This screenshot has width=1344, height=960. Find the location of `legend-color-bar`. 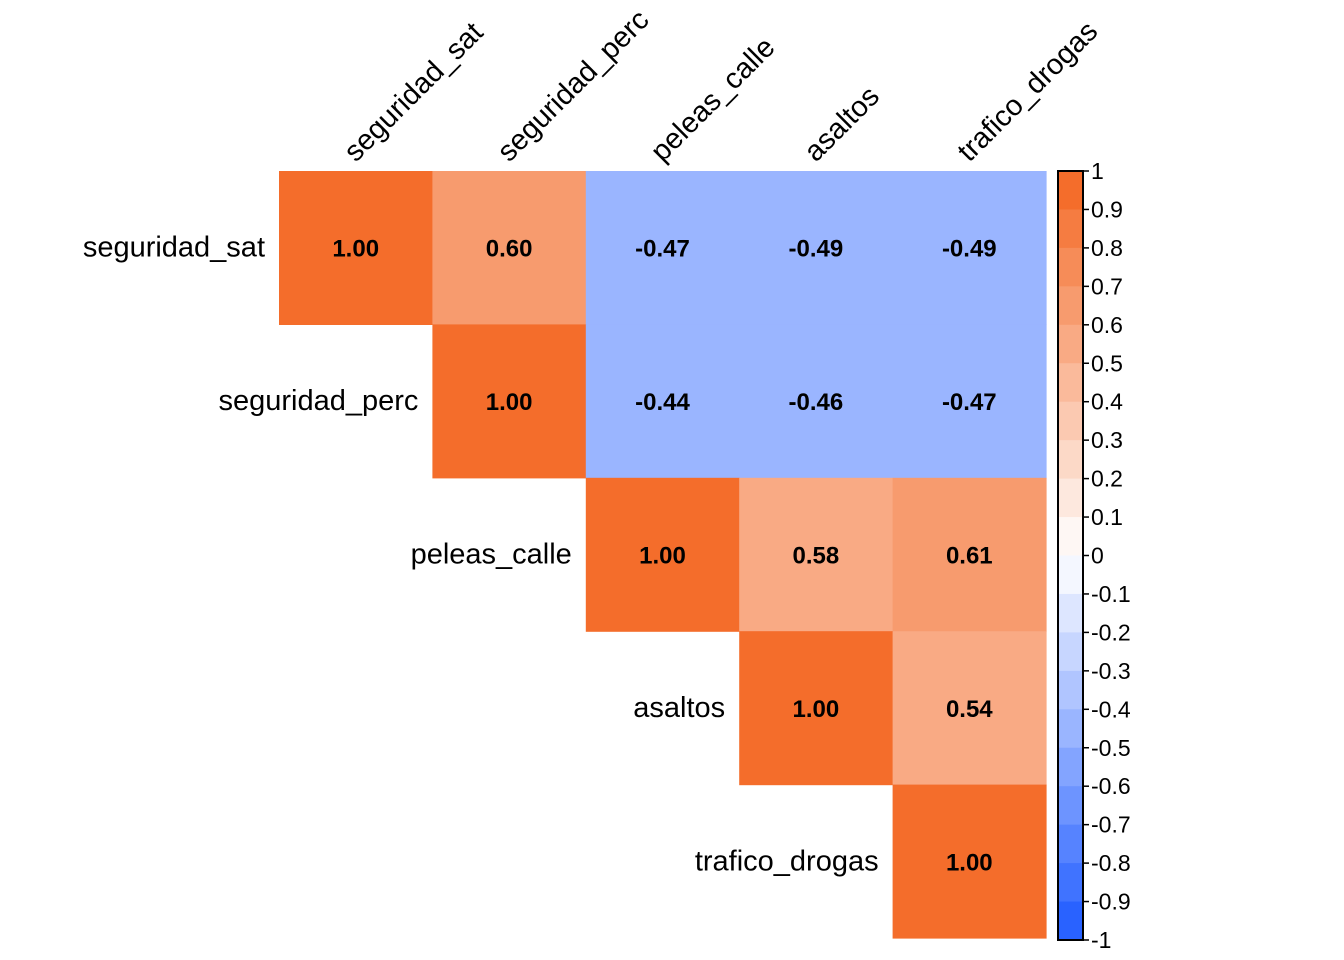

legend-color-bar is located at coordinates (1070, 556).